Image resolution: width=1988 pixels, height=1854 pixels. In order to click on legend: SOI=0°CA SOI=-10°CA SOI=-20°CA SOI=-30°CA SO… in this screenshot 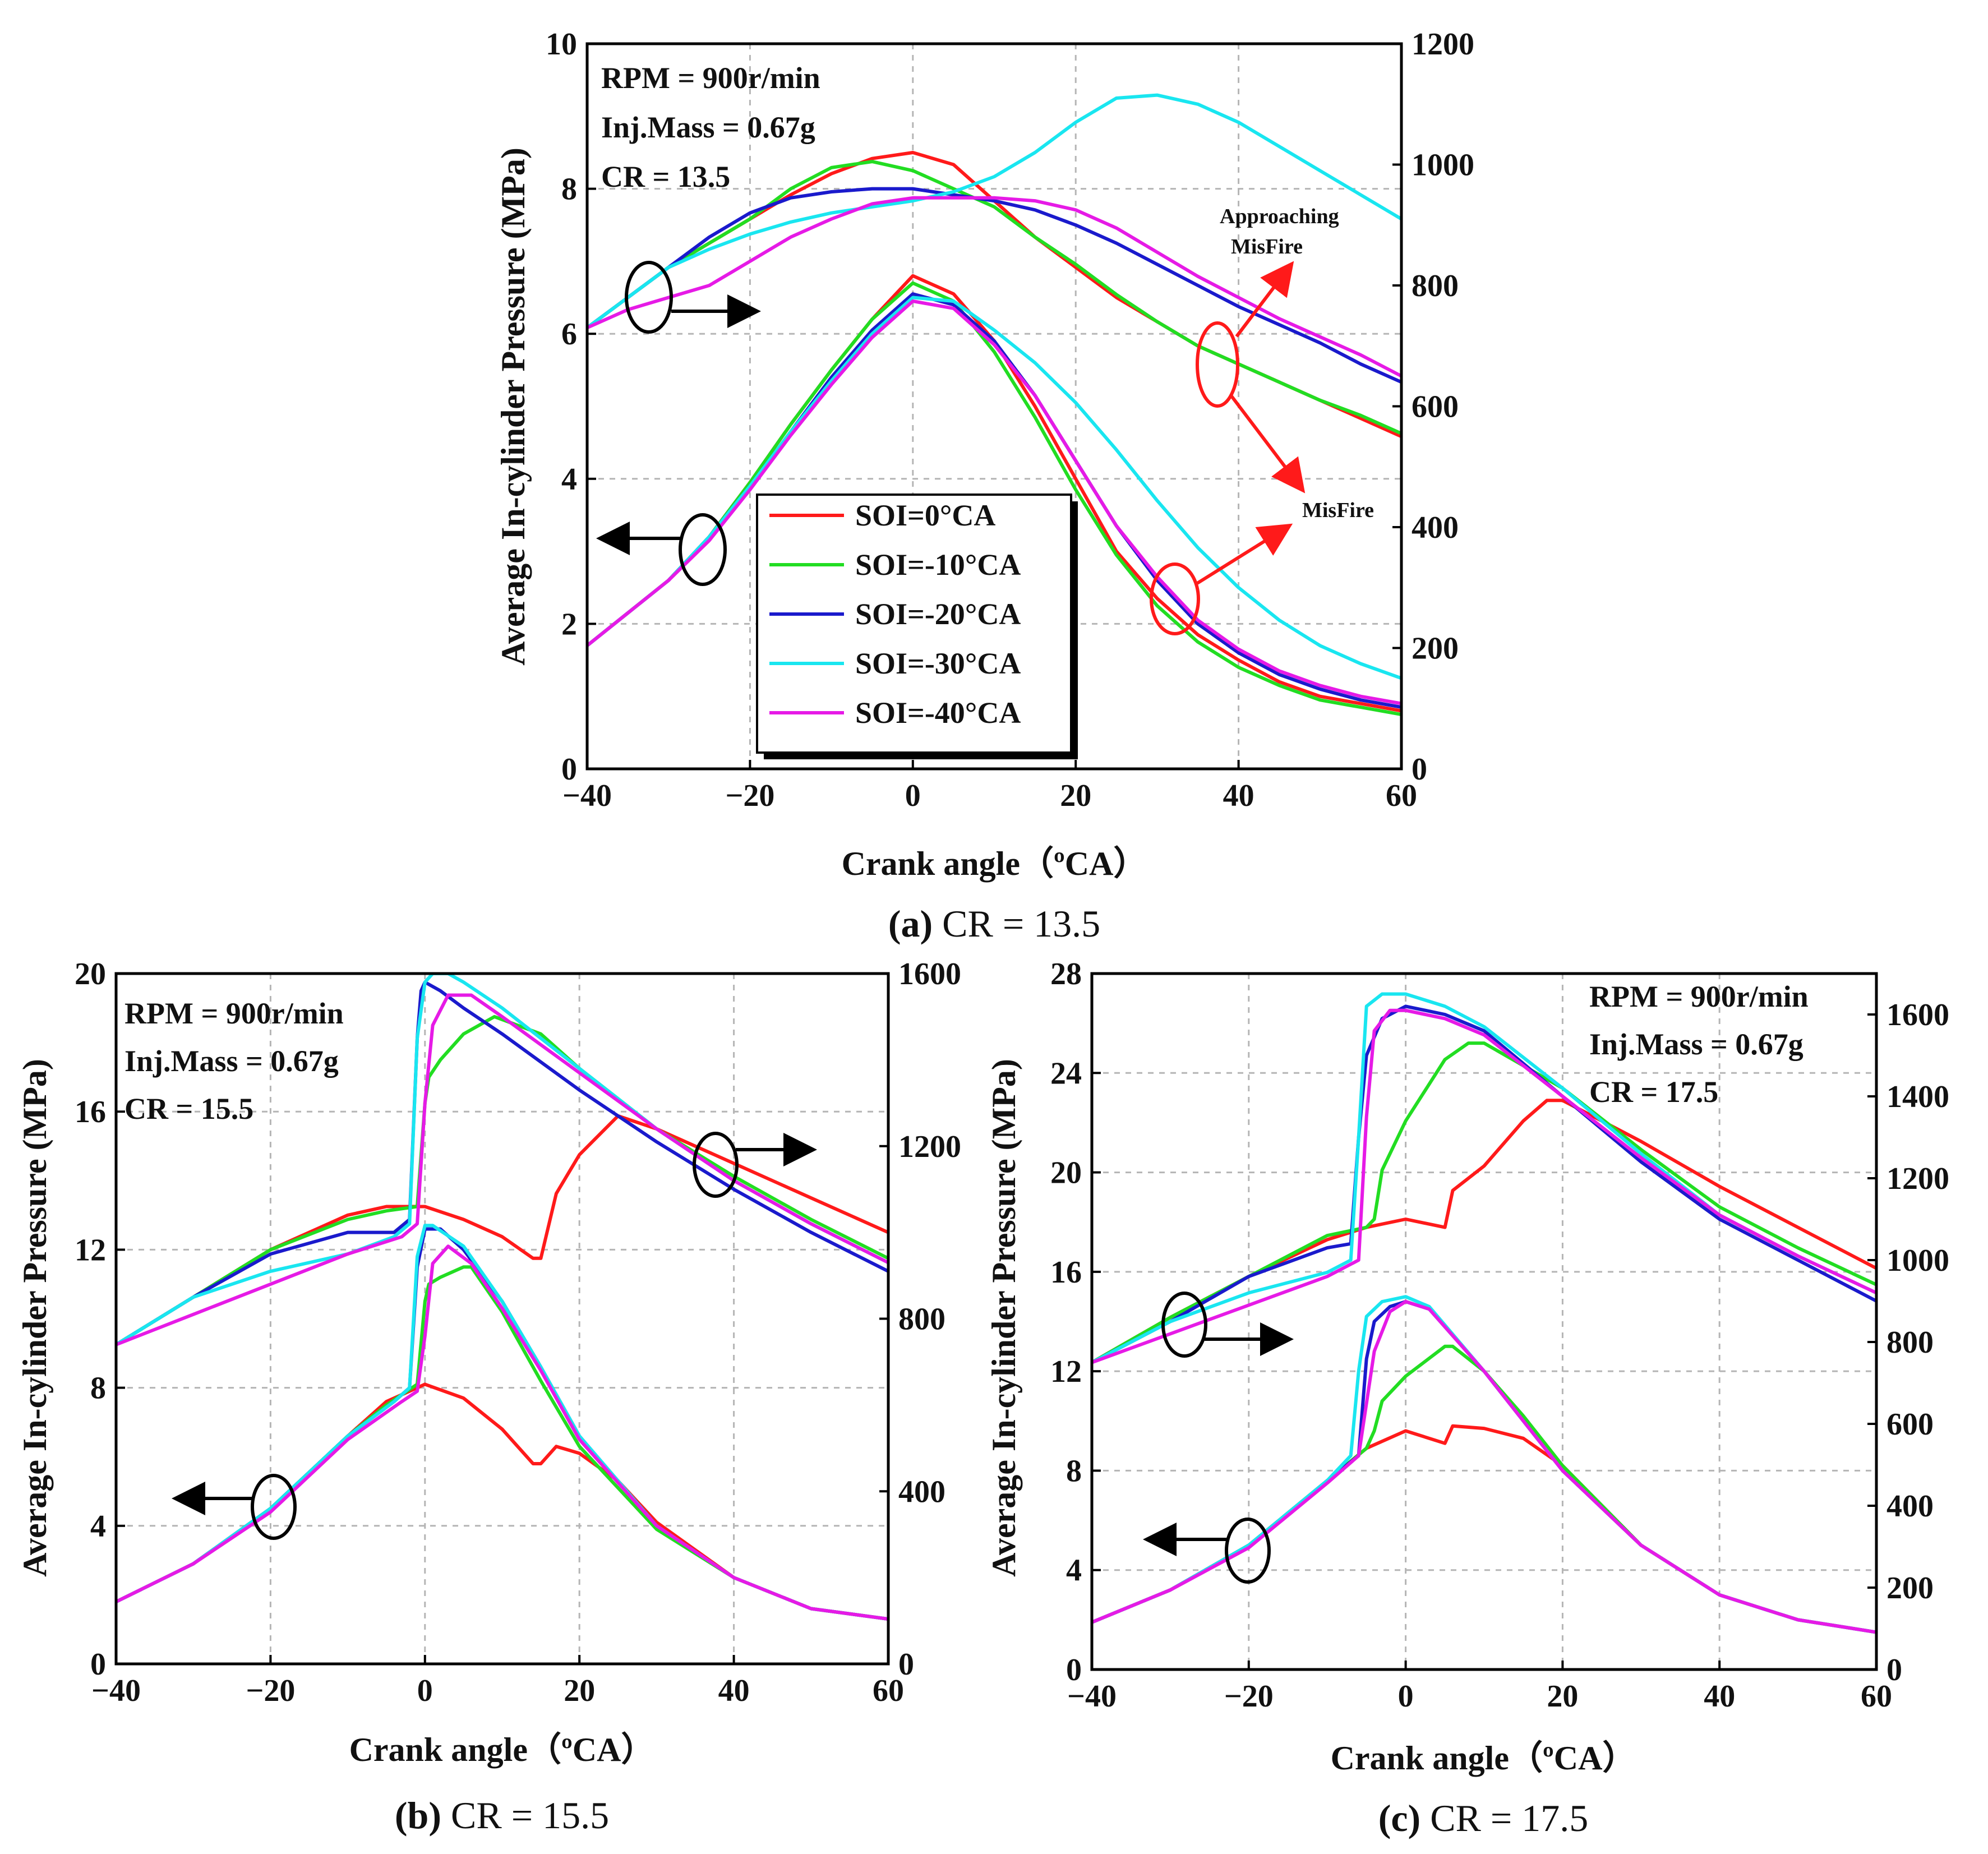, I will do `click(917, 626)`.